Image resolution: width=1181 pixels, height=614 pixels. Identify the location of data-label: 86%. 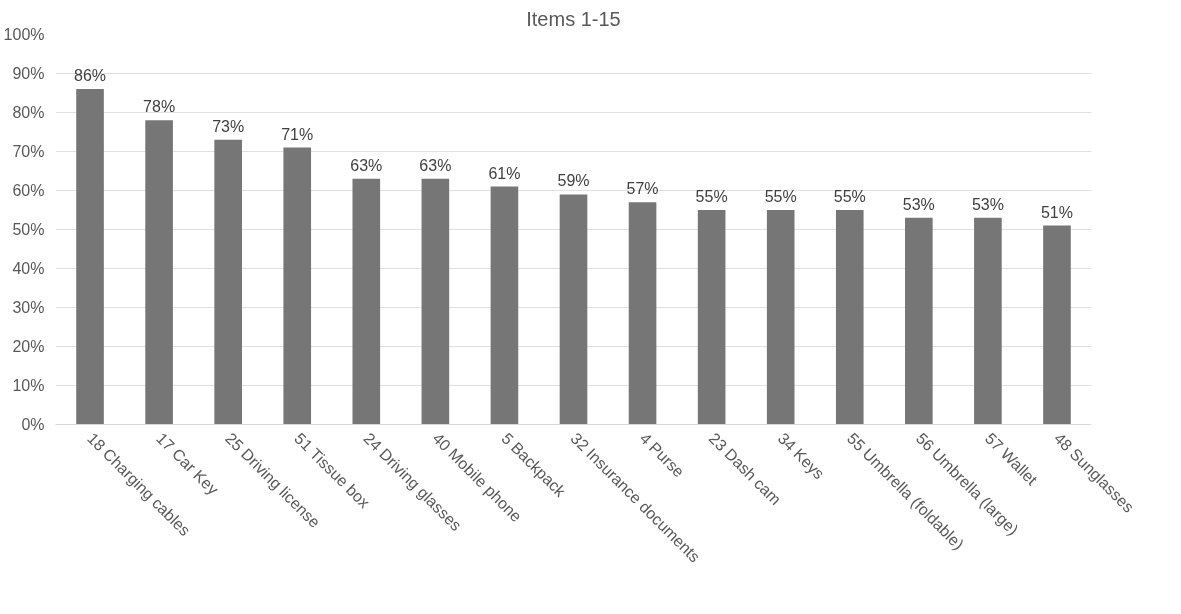
(90, 76).